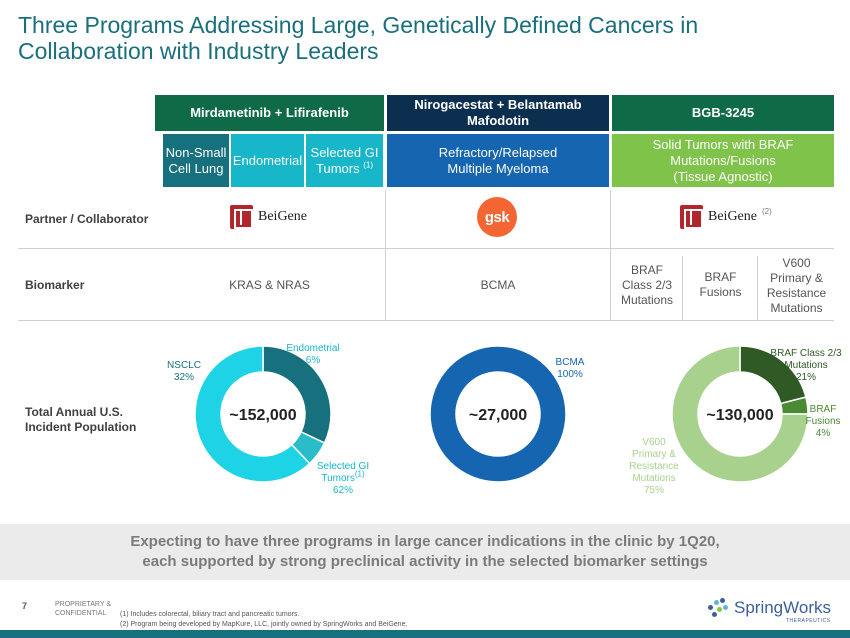 This screenshot has width=850, height=638. What do you see at coordinates (796, 293) in the screenshot?
I see `biomarker-line3: Resistance` at bounding box center [796, 293].